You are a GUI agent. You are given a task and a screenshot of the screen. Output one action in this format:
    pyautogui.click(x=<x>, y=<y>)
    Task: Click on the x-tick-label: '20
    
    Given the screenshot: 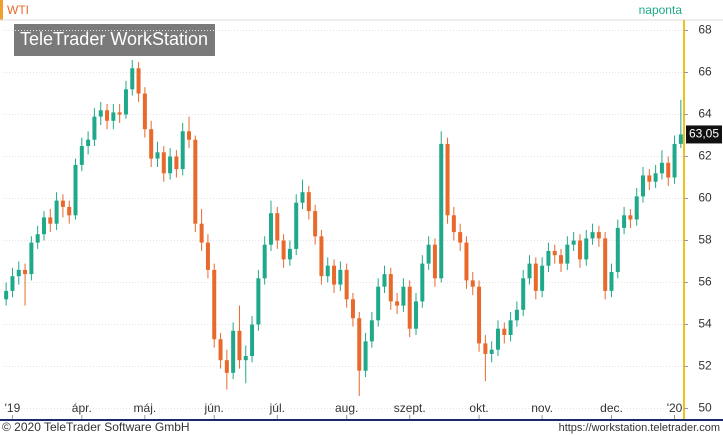 What is the action you would take?
    pyautogui.click(x=675, y=408)
    